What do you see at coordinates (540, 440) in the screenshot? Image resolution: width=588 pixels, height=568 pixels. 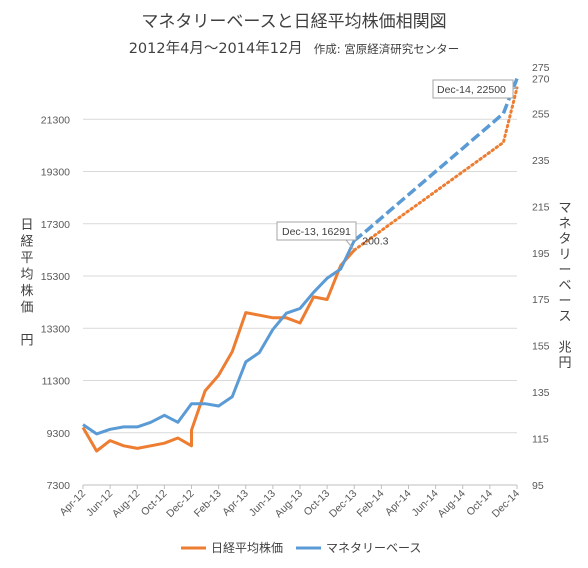 I see `right-tick-label: 115` at bounding box center [540, 440].